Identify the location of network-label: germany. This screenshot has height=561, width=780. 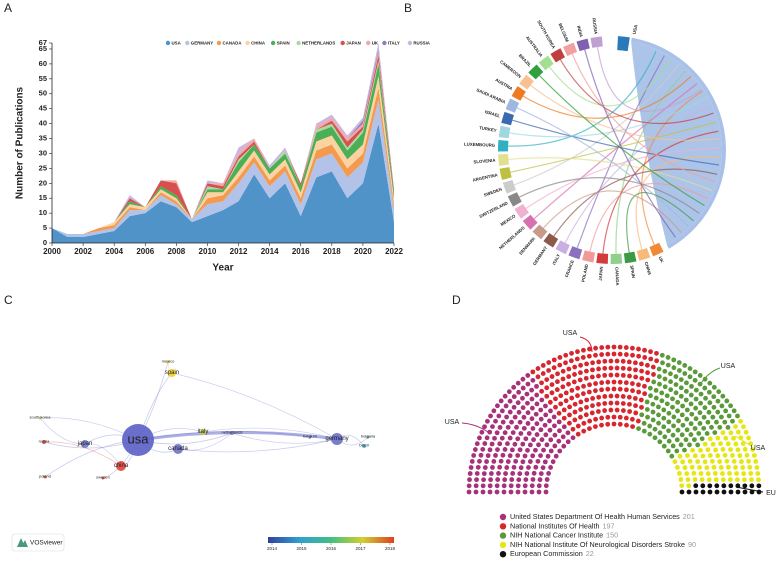
(336, 439).